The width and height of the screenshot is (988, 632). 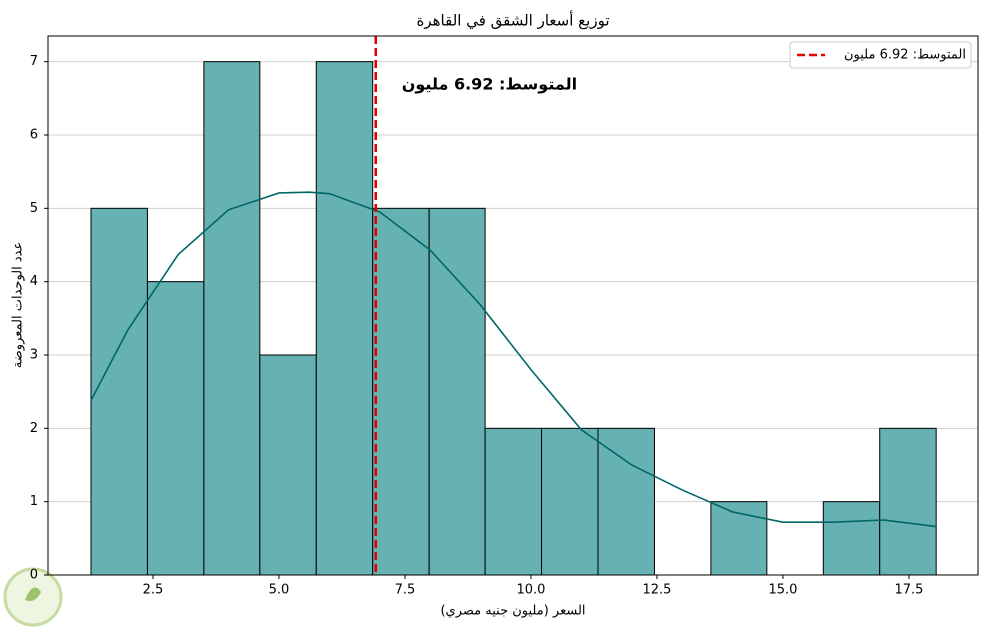 What do you see at coordinates (33, 597) in the screenshot?
I see `logo` at bounding box center [33, 597].